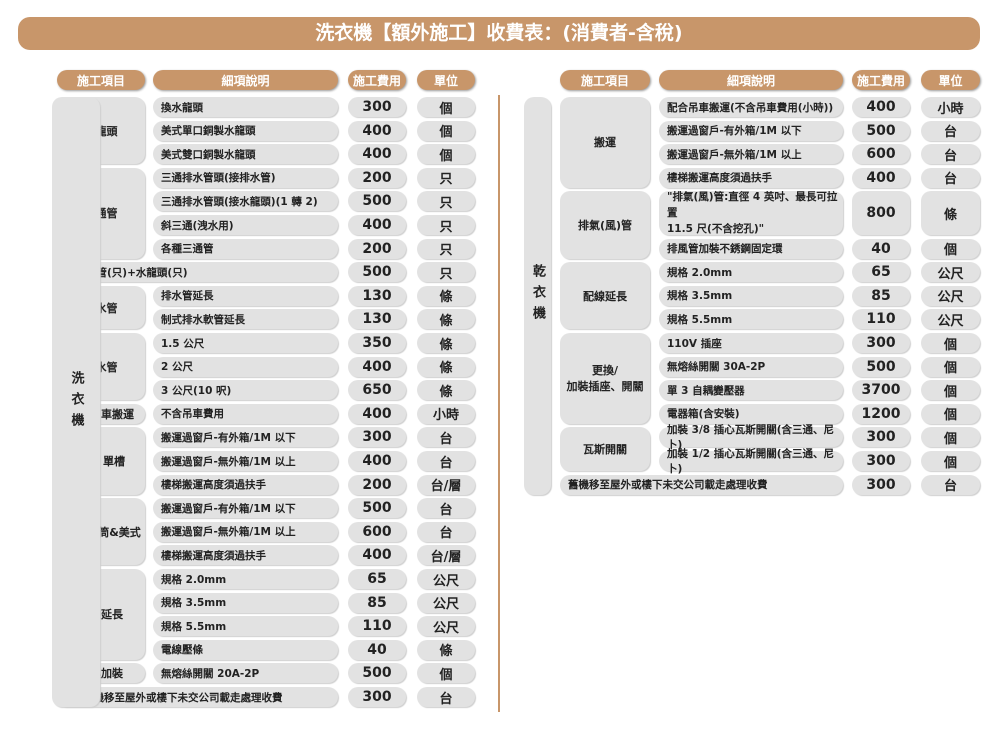 This screenshot has height=729, width=1000. Describe the element at coordinates (245, 248) in the screenshot. I see `detail-cell: 各種三通管` at that location.